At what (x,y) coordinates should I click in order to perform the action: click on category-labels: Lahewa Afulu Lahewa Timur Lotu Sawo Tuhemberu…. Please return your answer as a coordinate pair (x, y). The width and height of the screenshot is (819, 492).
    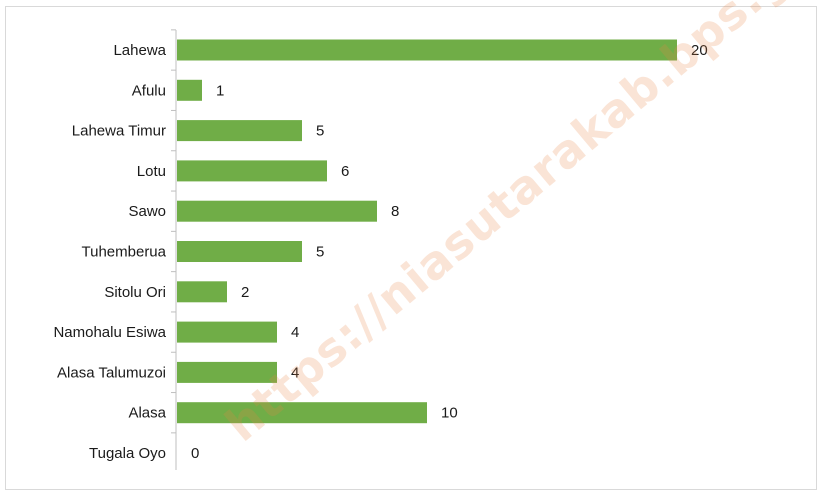
    Looking at the image, I should click on (109, 252).